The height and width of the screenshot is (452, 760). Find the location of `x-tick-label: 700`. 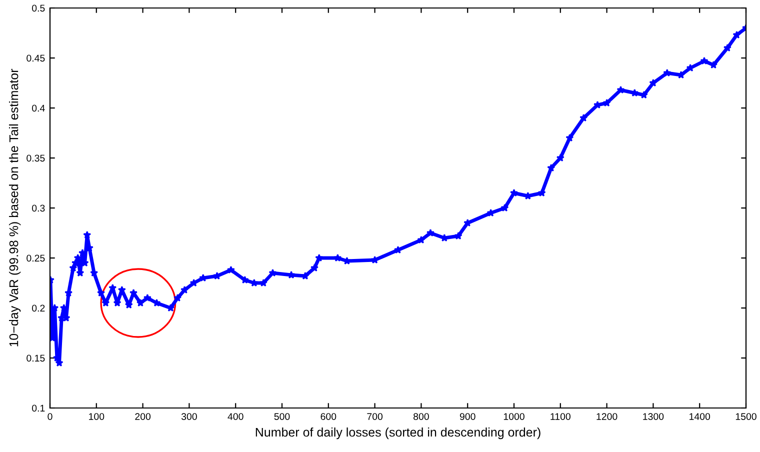

x-tick-label: 700 is located at coordinates (375, 416).